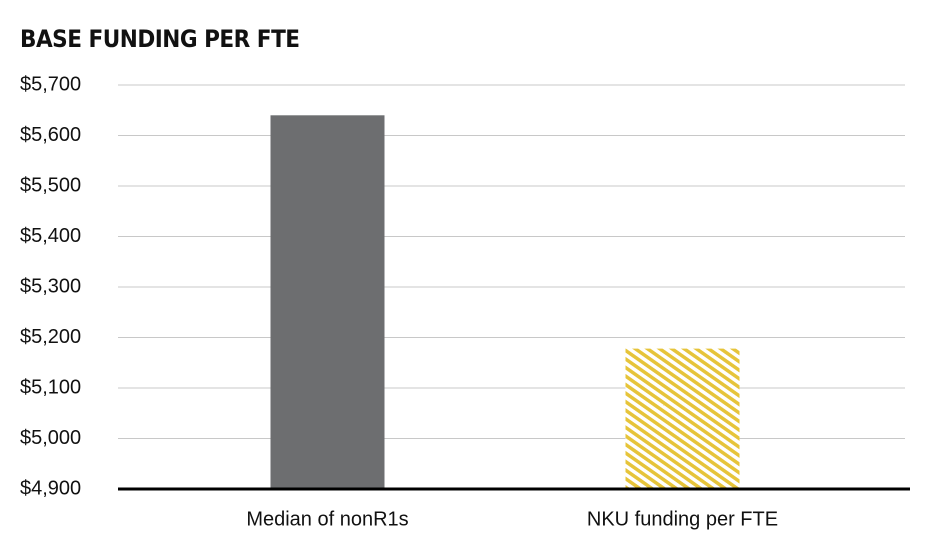  Describe the element at coordinates (160, 39) in the screenshot. I see `chart-title: BASE FUNDING PER FTE` at that location.